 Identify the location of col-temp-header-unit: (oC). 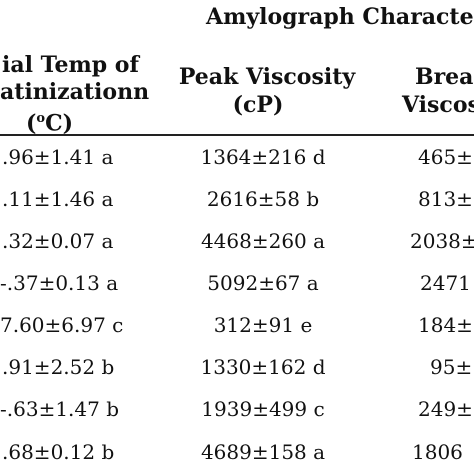
(49, 121).